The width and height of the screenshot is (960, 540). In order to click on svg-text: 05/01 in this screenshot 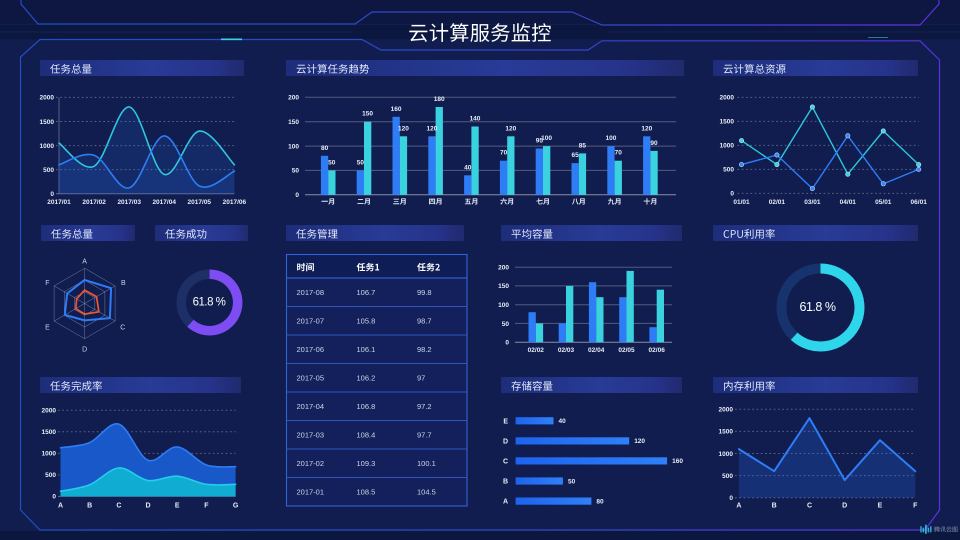, I will do `click(883, 202)`.